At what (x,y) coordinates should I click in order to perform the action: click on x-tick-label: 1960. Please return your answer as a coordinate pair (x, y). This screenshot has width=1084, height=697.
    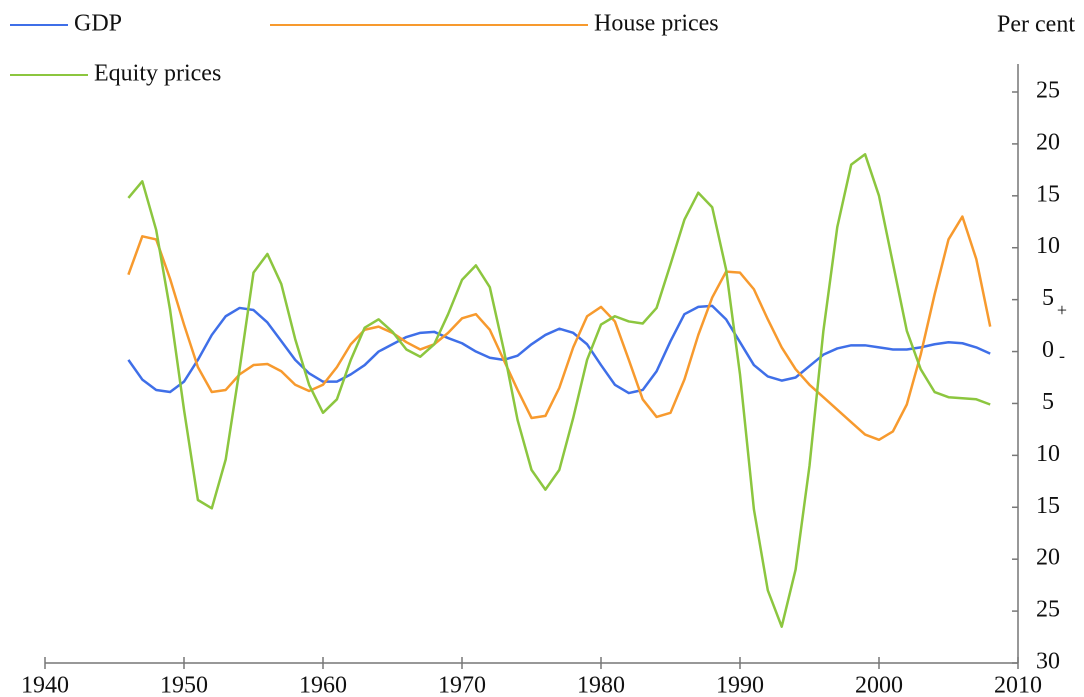
    Looking at the image, I should click on (323, 685).